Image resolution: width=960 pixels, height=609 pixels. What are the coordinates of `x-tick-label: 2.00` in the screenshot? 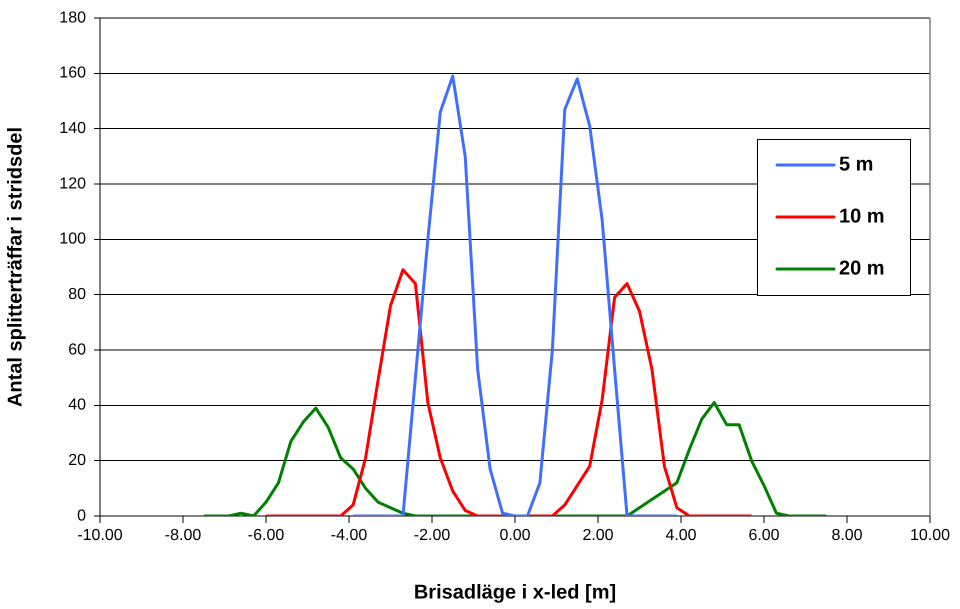 It's located at (598, 535).